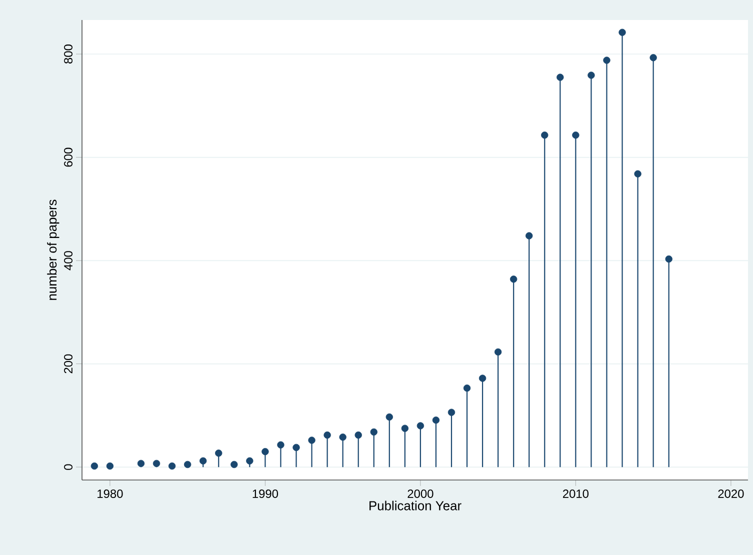 Image resolution: width=753 pixels, height=555 pixels. I want to click on x-tick-label: 2000, so click(421, 494).